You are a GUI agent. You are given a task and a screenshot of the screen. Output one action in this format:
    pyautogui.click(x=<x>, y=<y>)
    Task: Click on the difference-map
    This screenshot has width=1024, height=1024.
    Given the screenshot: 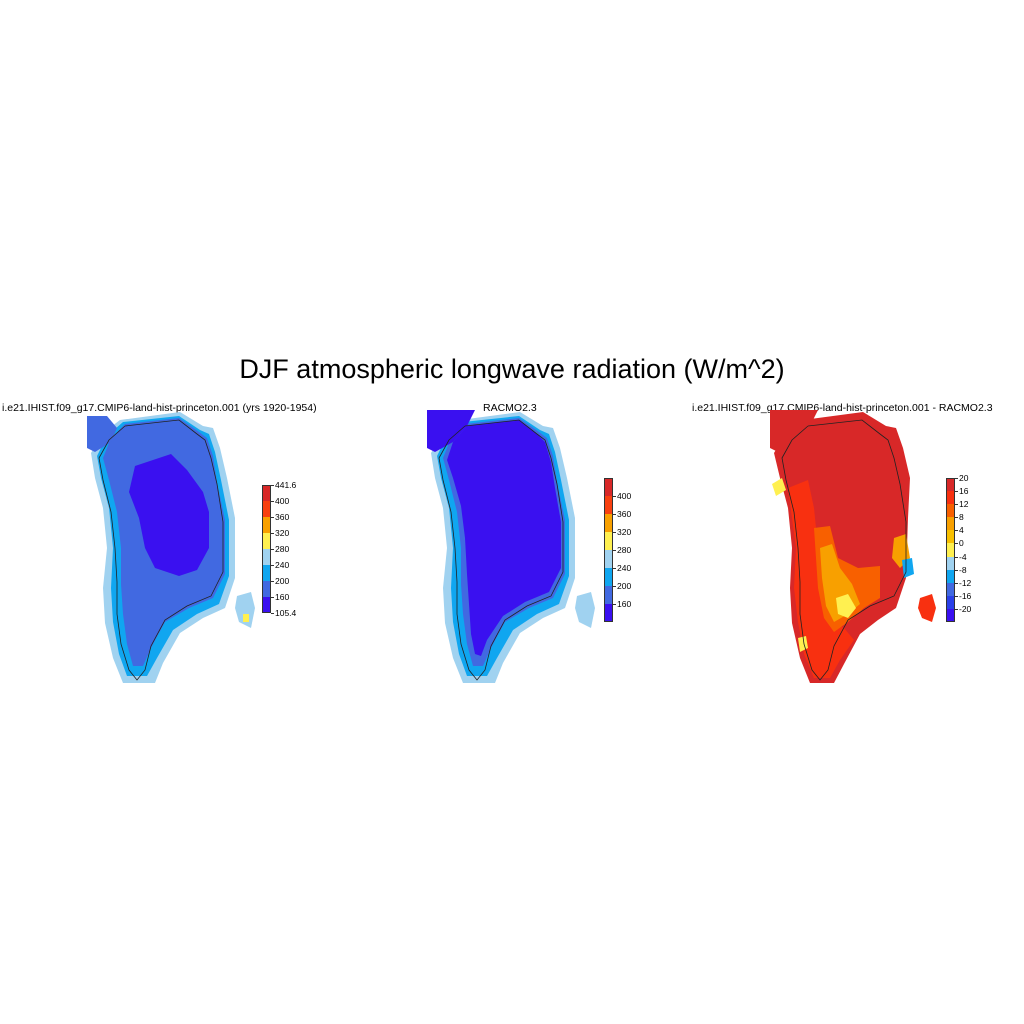 What is the action you would take?
    pyautogui.click(x=853, y=546)
    